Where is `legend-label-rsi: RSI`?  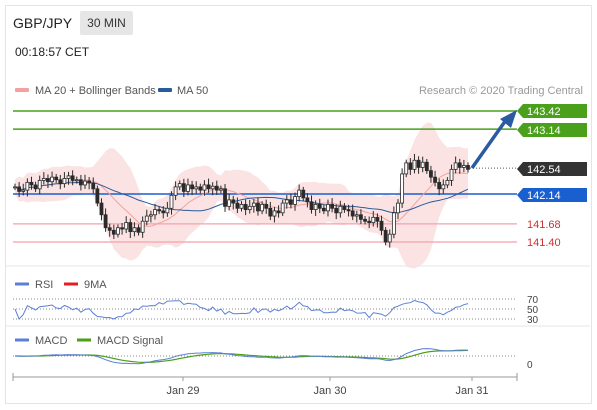 legend-label-rsi: RSI is located at coordinates (44, 285).